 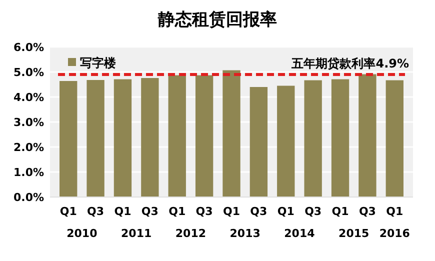 What do you see at coordinates (28, 172) in the screenshot?
I see `y-tick-label: 1.0%` at bounding box center [28, 172].